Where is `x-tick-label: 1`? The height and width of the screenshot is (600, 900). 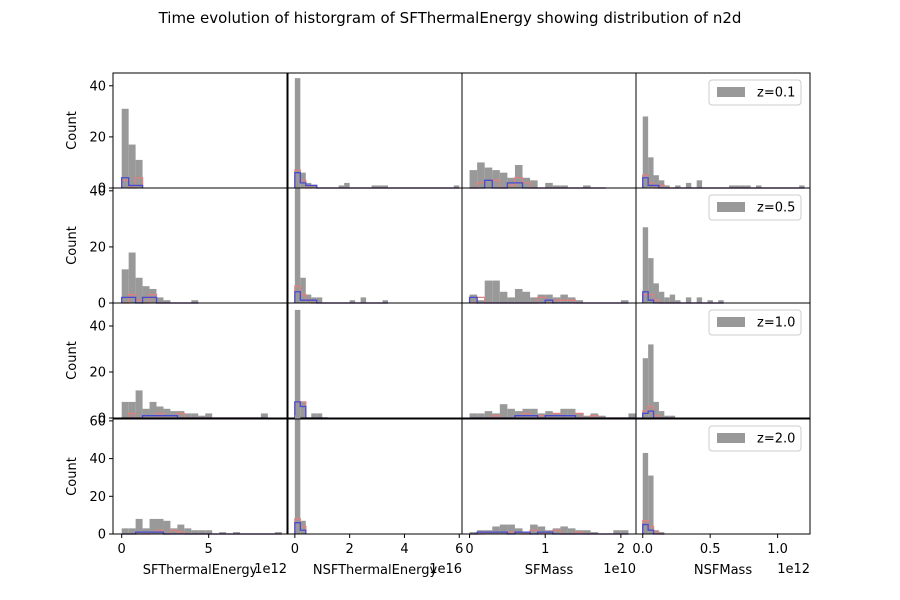 x-tick-label: 1 is located at coordinates (545, 549).